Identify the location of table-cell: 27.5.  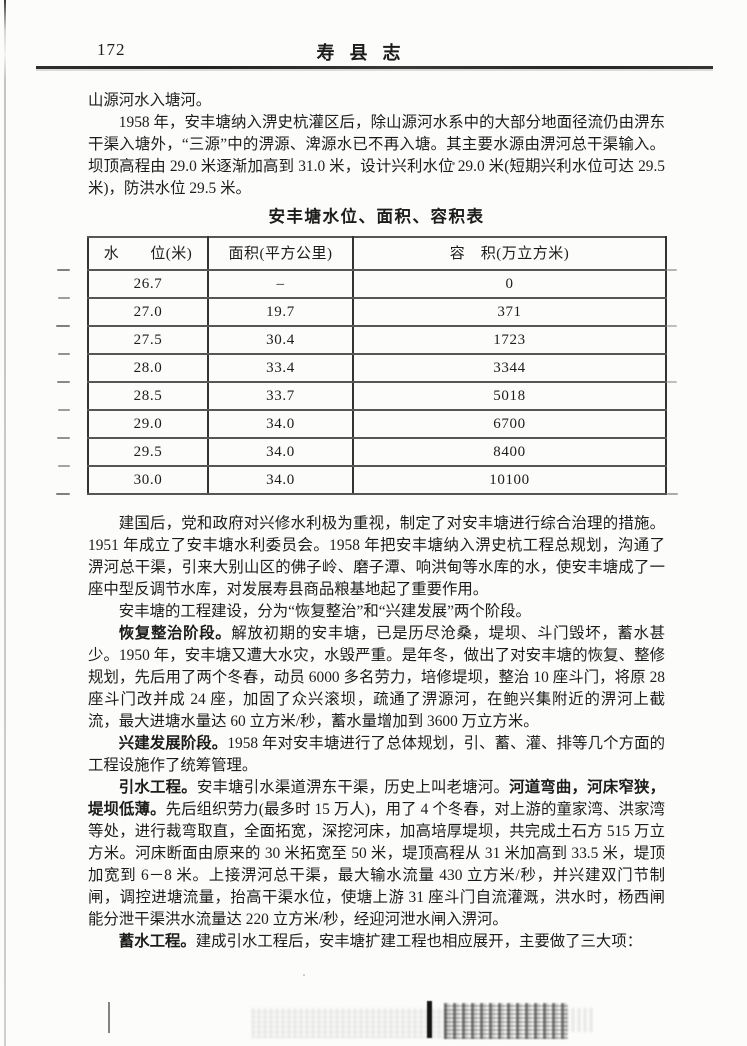
(148, 340).